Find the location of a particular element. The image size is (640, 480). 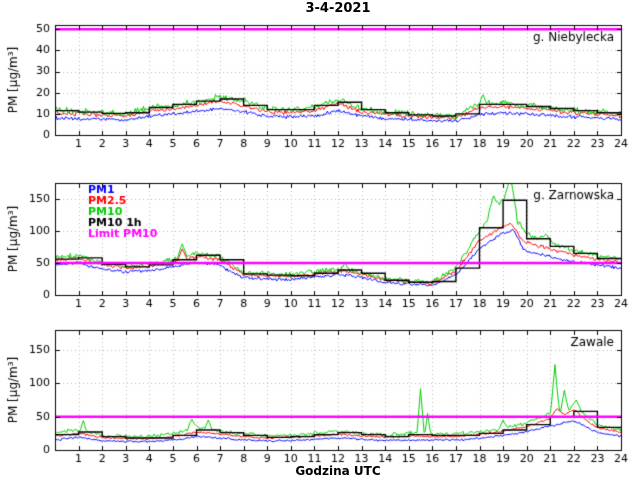

figure-title: 3-4-2021 is located at coordinates (338, 8).